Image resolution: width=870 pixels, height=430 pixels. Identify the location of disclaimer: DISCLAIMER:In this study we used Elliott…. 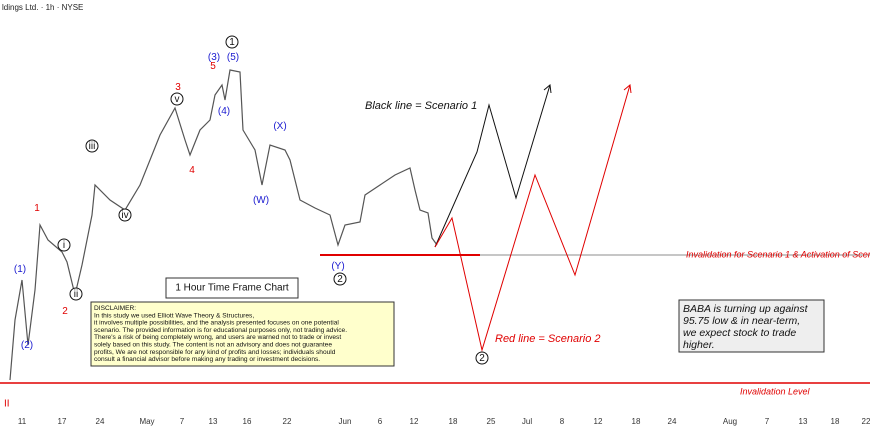
(220, 334).